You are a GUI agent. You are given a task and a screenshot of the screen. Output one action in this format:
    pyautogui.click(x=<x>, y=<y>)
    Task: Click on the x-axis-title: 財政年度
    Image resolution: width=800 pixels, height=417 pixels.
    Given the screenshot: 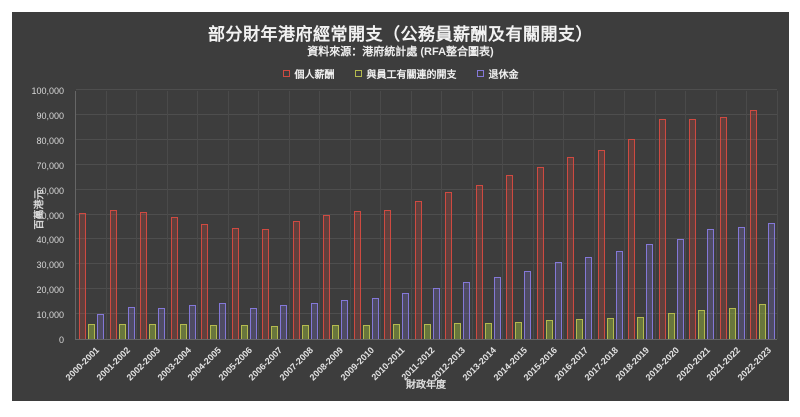 What is the action you would take?
    pyautogui.click(x=426, y=385)
    